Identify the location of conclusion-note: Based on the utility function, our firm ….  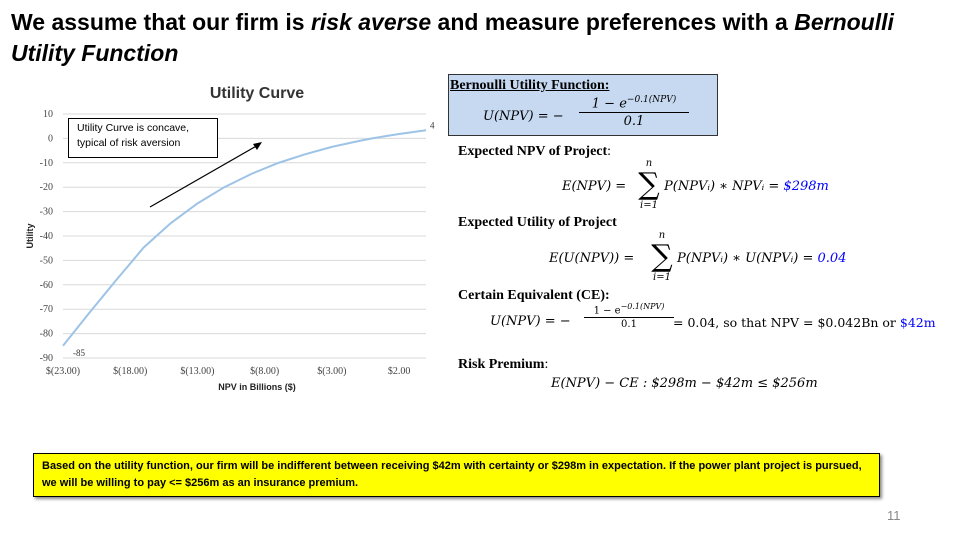
(456, 475).